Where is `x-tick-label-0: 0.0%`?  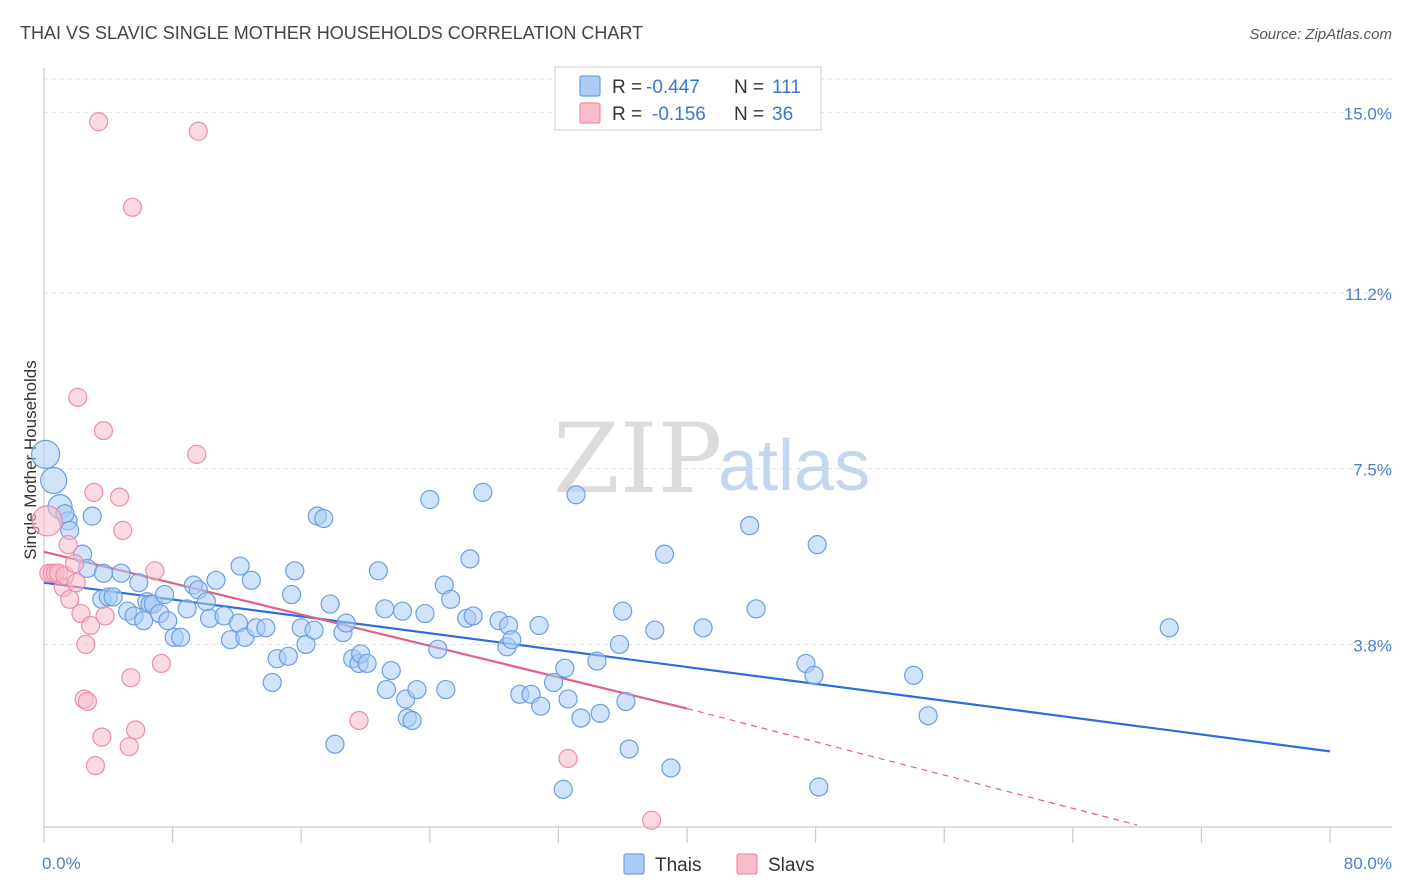 x-tick-label-0: 0.0% is located at coordinates (61, 863).